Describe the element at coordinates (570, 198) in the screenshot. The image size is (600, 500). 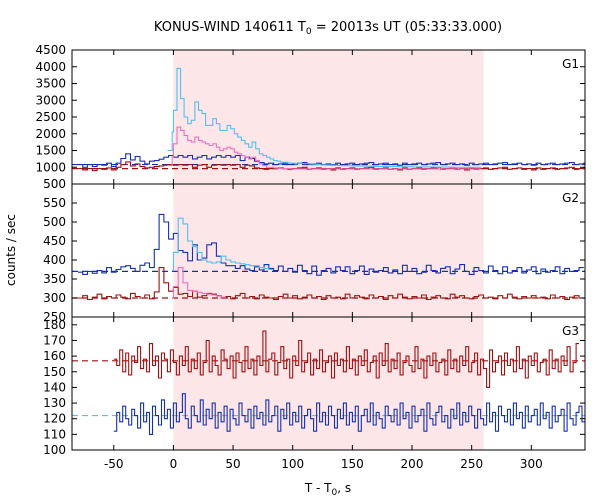
I see `panel-label: G2` at that location.